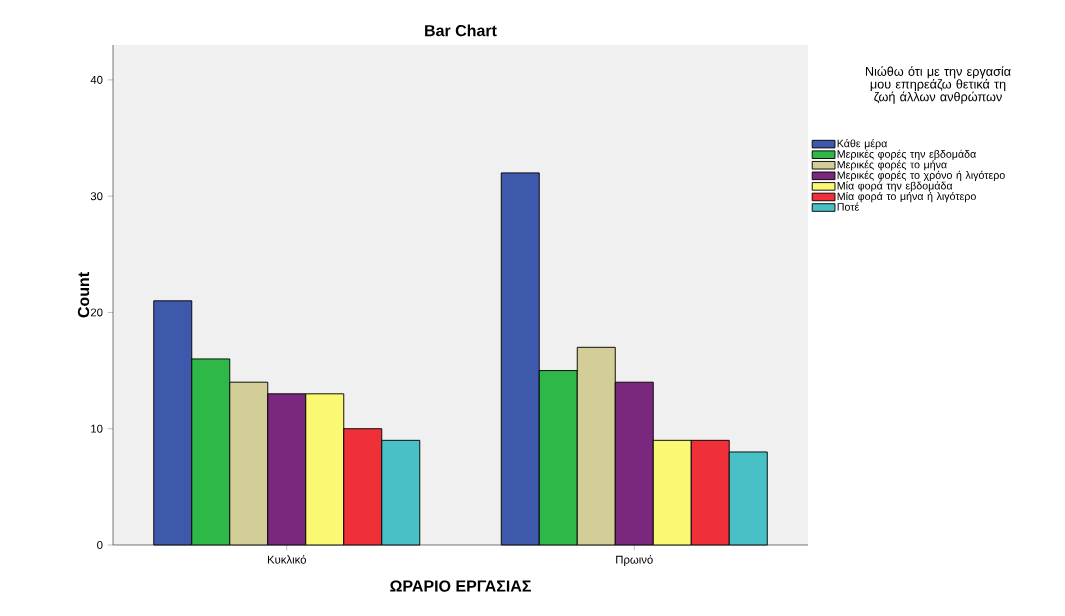 Image resolution: width=1065 pixels, height=616 pixels. I want to click on legend-title: Νιώθω ότι με την εργασία μου επηρεάζω θετικά τη ζωή άλλων ανθρώπων, so click(938, 85).